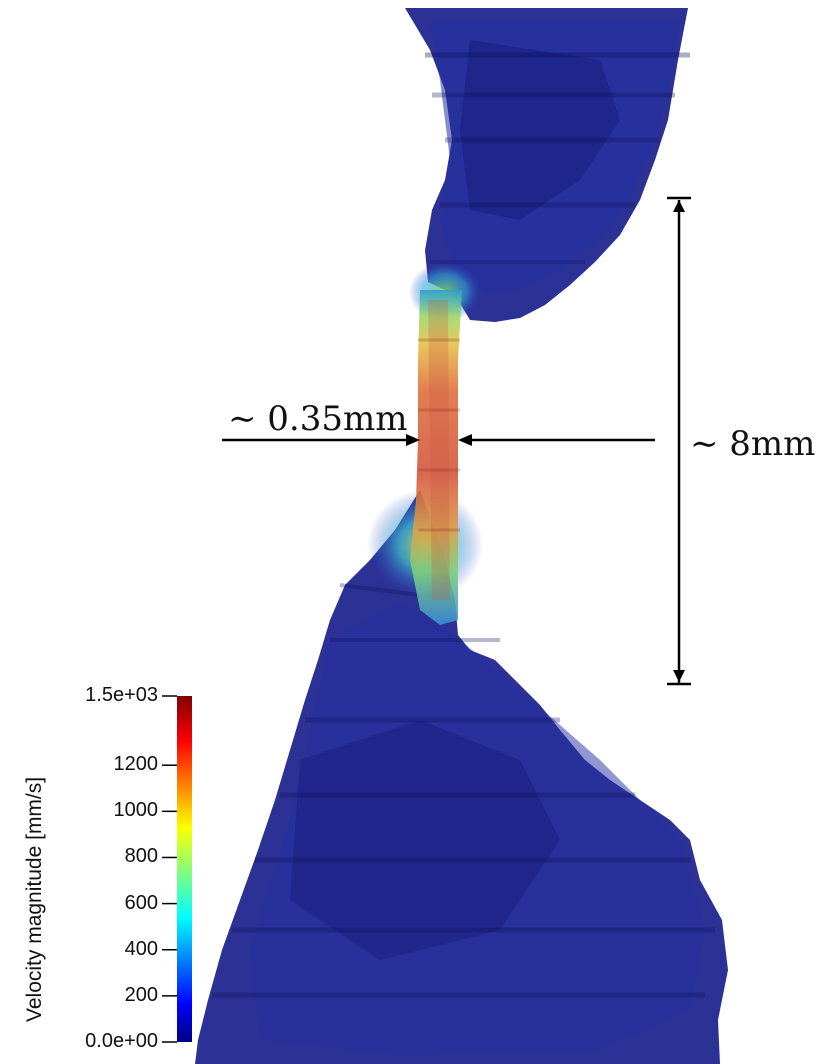 This screenshot has width=829, height=1064. What do you see at coordinates (121, 1041) in the screenshot?
I see `colorbar-tick-label: 0.0e+00` at bounding box center [121, 1041].